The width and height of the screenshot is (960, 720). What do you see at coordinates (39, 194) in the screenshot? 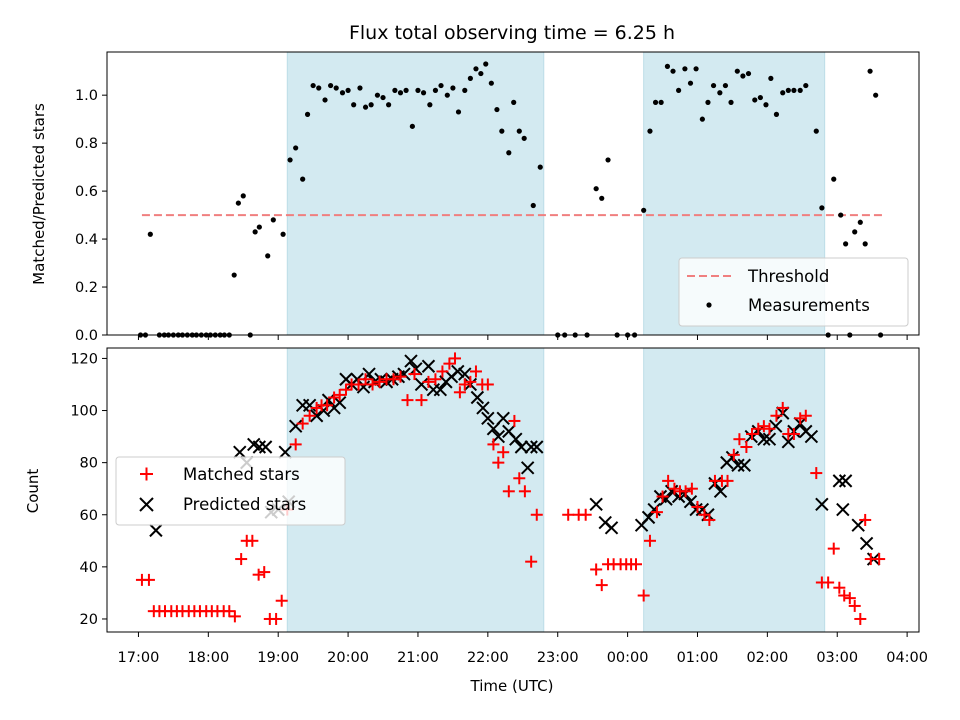
I see `top-y-axis-label: Matched/Predicted stars` at bounding box center [39, 194].